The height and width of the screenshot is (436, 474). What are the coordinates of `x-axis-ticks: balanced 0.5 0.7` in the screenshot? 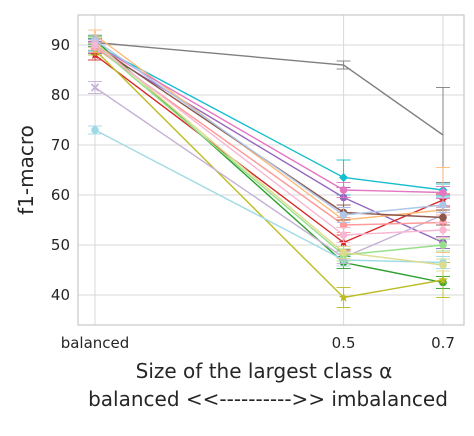 It's located at (258, 343).